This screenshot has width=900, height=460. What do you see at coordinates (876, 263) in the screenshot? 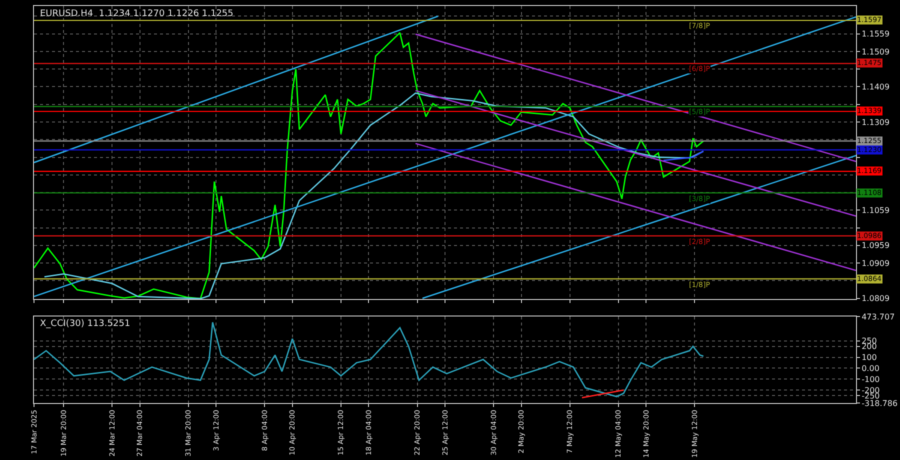
I see `y-tick-label: 1.0909` at bounding box center [876, 263].